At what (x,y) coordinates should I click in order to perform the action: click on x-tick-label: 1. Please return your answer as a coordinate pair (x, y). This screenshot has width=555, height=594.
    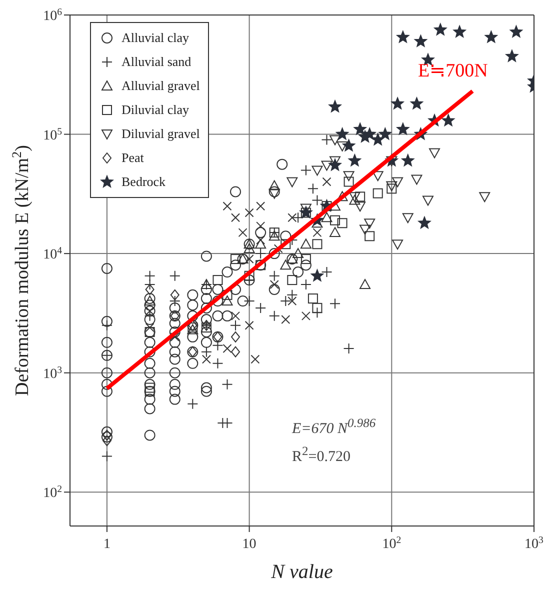
    Looking at the image, I should click on (106, 544).